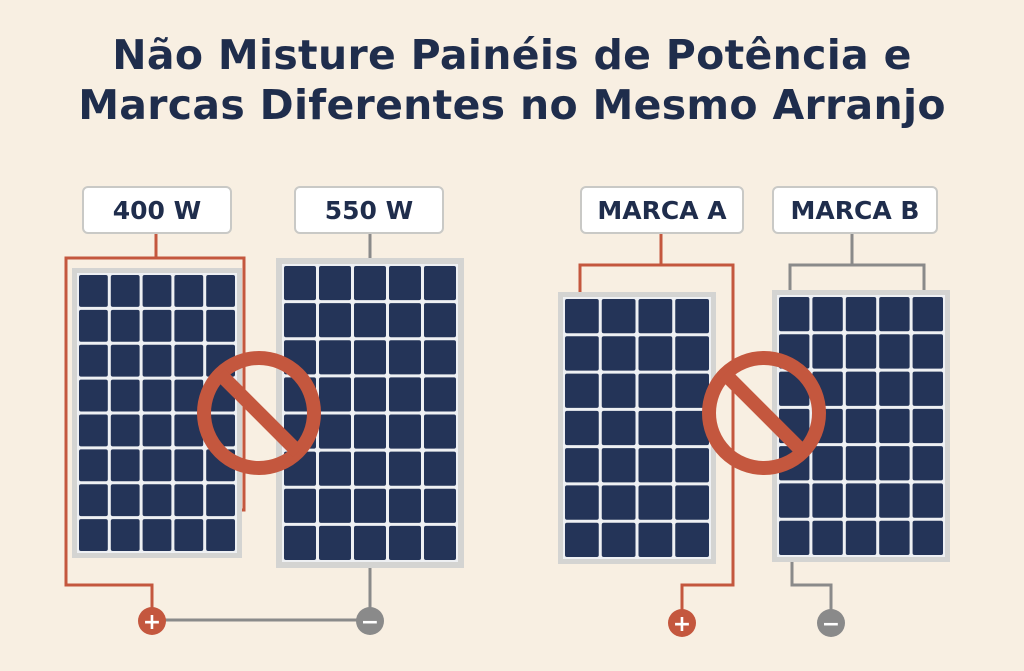 This screenshot has height=671, width=1024. I want to click on solar-panel-marca-a, so click(637, 428).